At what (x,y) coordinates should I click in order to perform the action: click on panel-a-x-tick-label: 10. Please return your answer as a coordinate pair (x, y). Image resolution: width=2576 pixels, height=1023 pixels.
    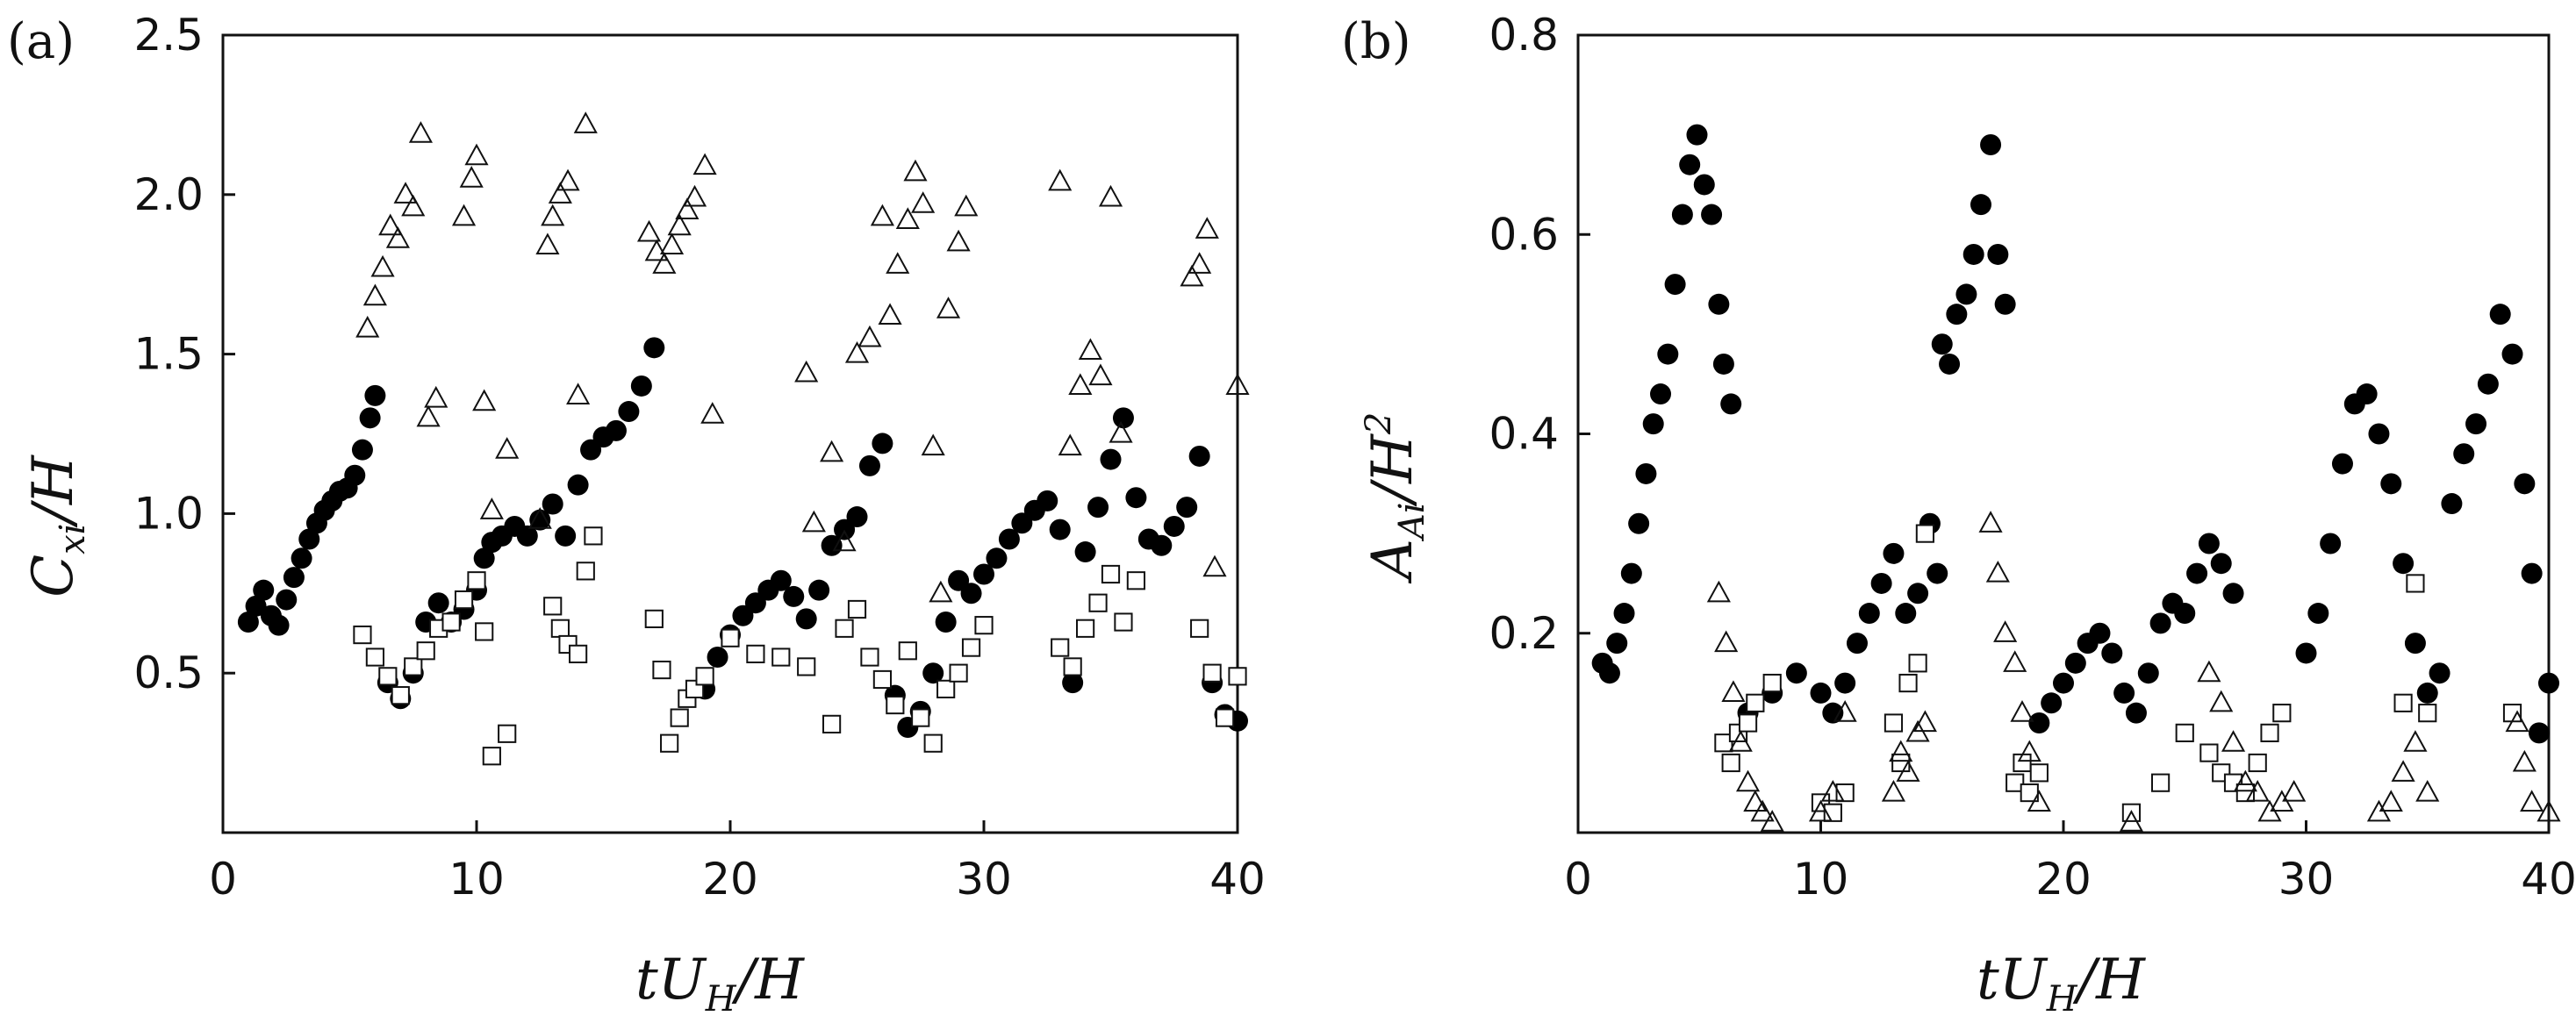
    Looking at the image, I should click on (477, 880).